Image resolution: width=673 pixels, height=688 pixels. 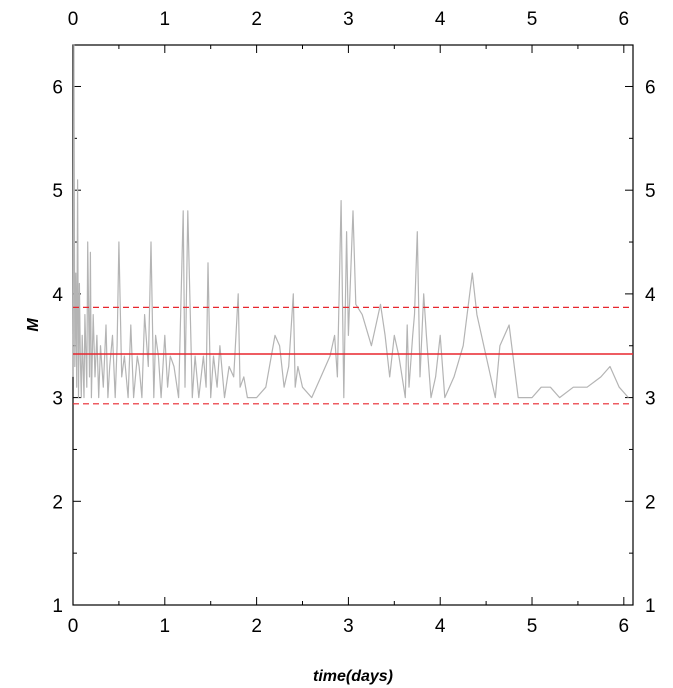 I want to click on x-tick-label-top: 3, so click(x=348, y=19).